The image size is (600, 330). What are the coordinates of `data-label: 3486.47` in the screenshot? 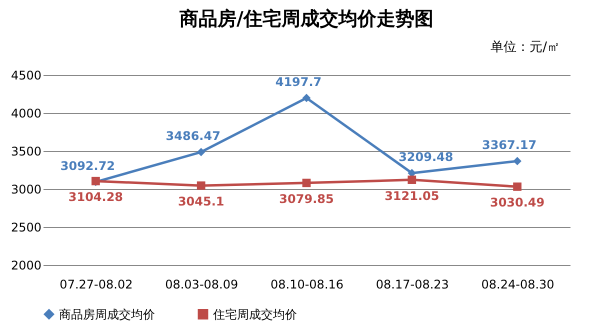 It's located at (193, 136).